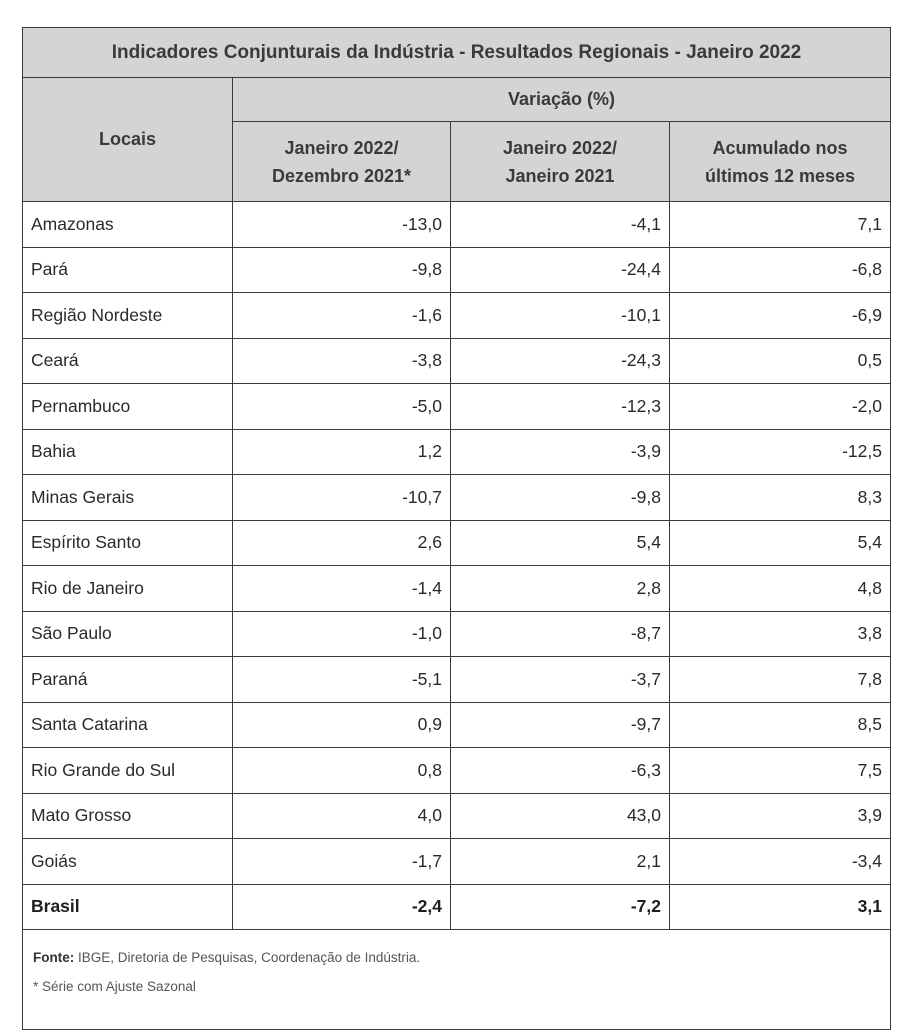 Image resolution: width=911 pixels, height=1030 pixels. I want to click on row-value-year: -3,7, so click(560, 679).